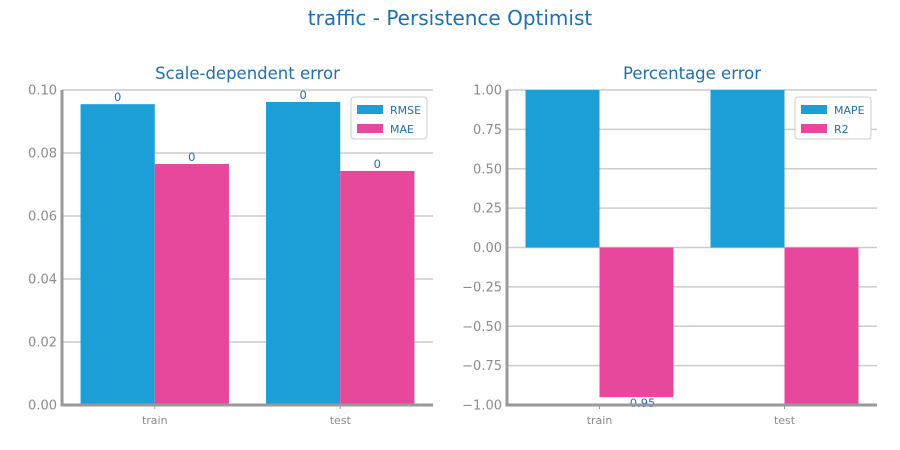 This screenshot has height=450, width=900. I want to click on bar-rmse-test, so click(303, 253).